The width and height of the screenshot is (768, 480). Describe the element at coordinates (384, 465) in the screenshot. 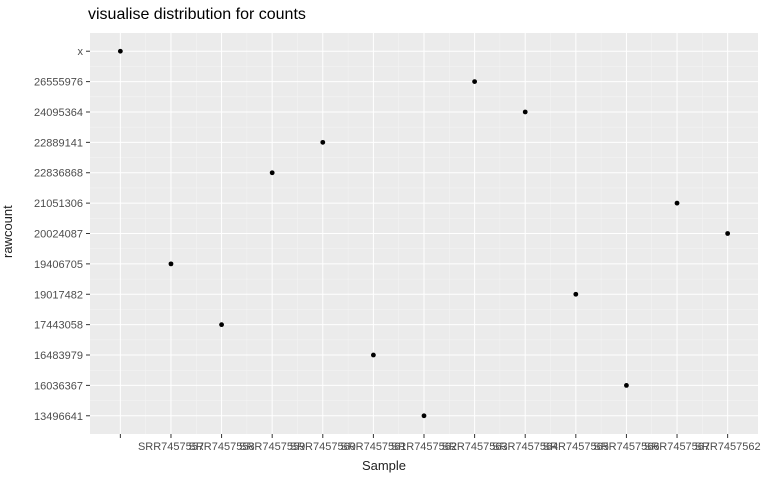

I see `x-axis-title: Sample` at that location.